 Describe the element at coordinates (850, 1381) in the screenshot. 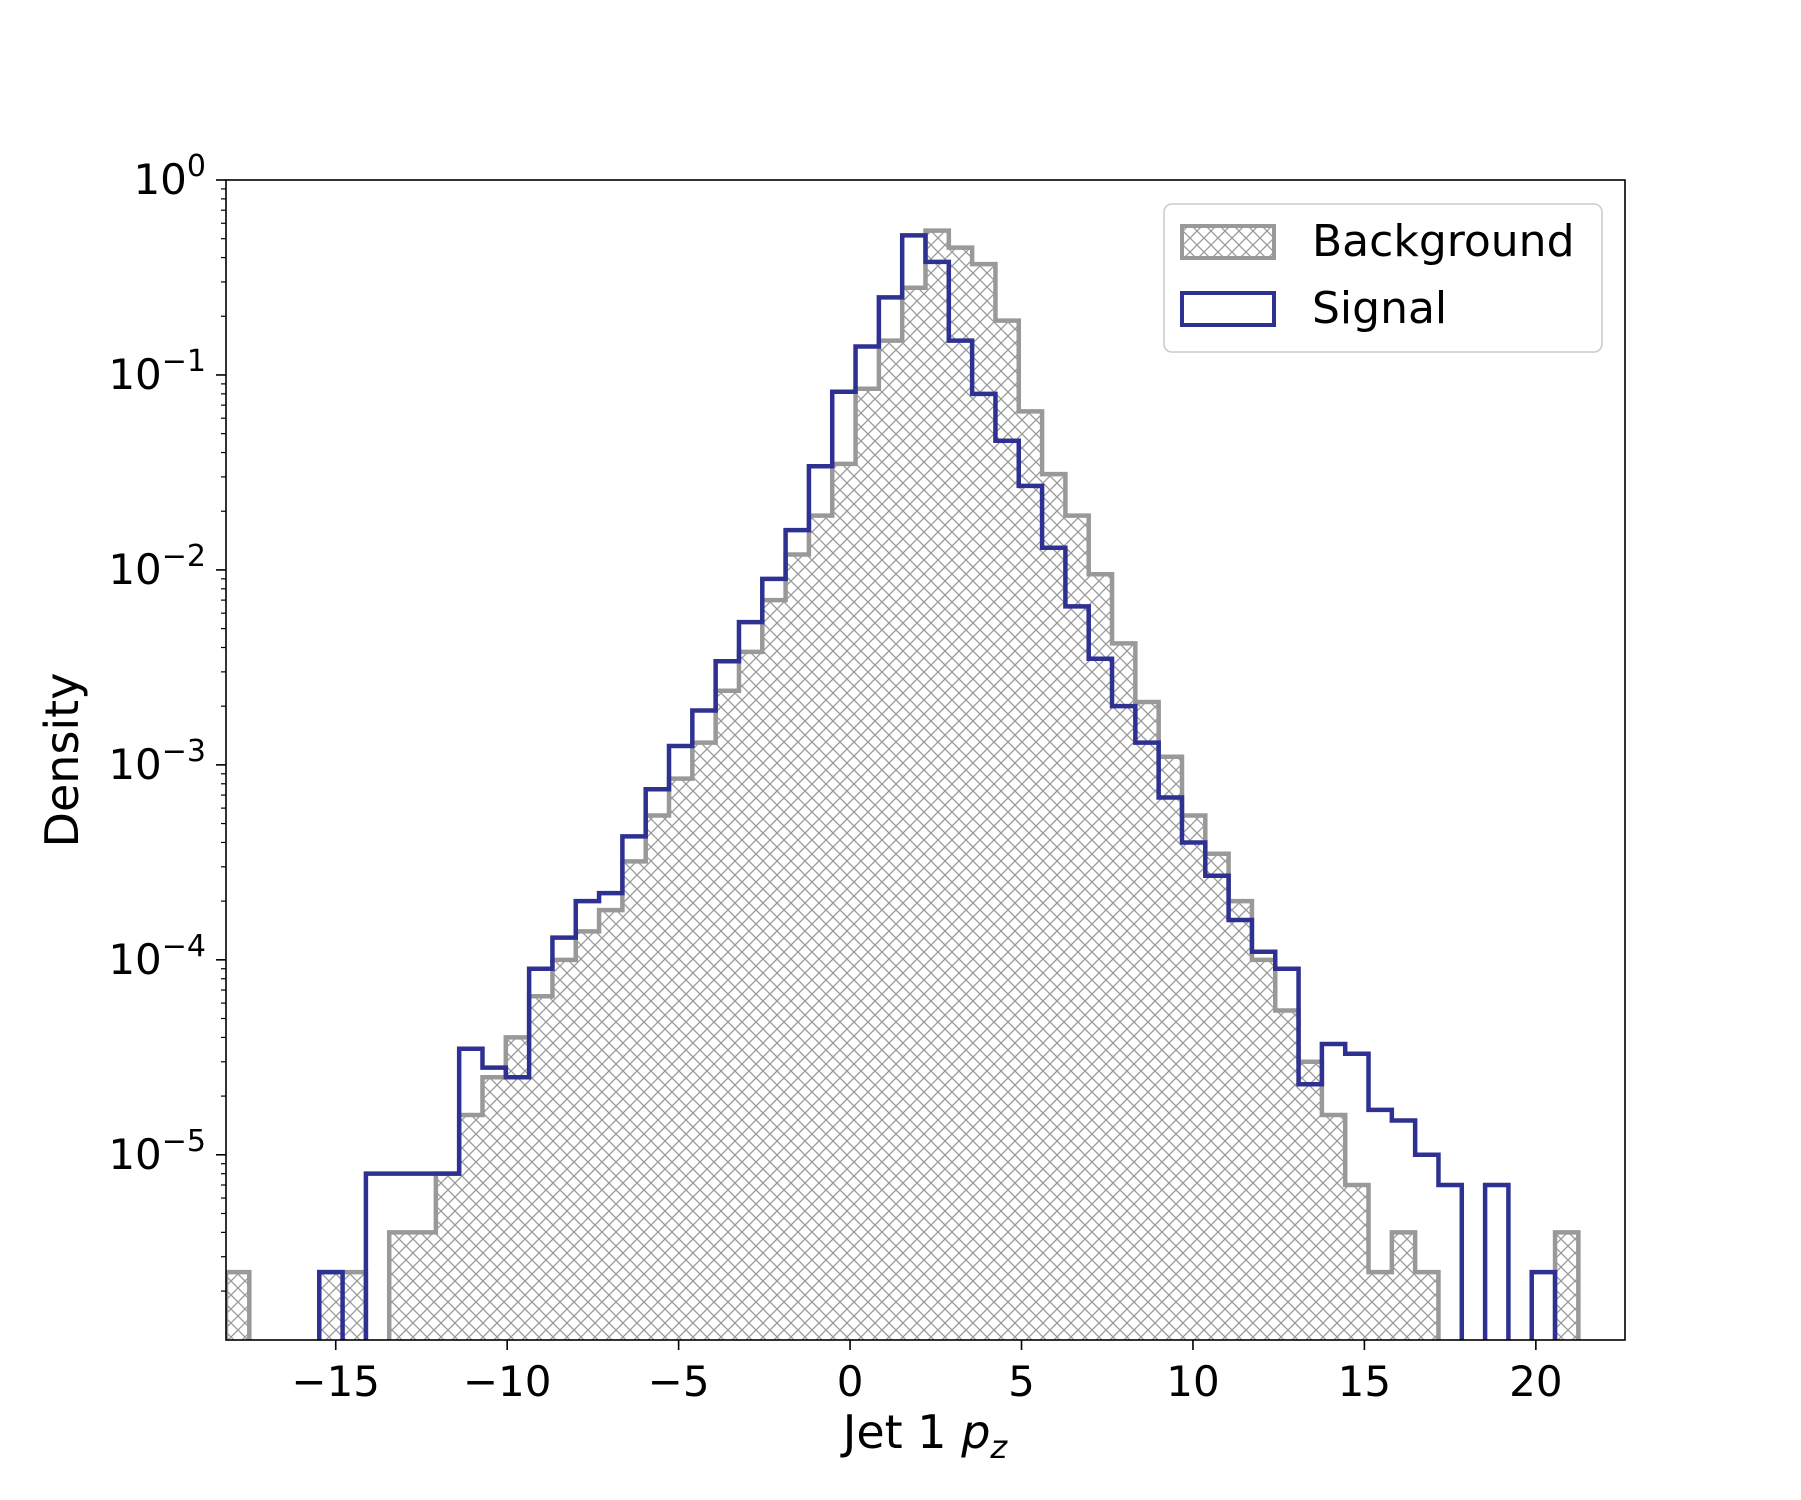

I see `x-tick-label-3: 0` at that location.